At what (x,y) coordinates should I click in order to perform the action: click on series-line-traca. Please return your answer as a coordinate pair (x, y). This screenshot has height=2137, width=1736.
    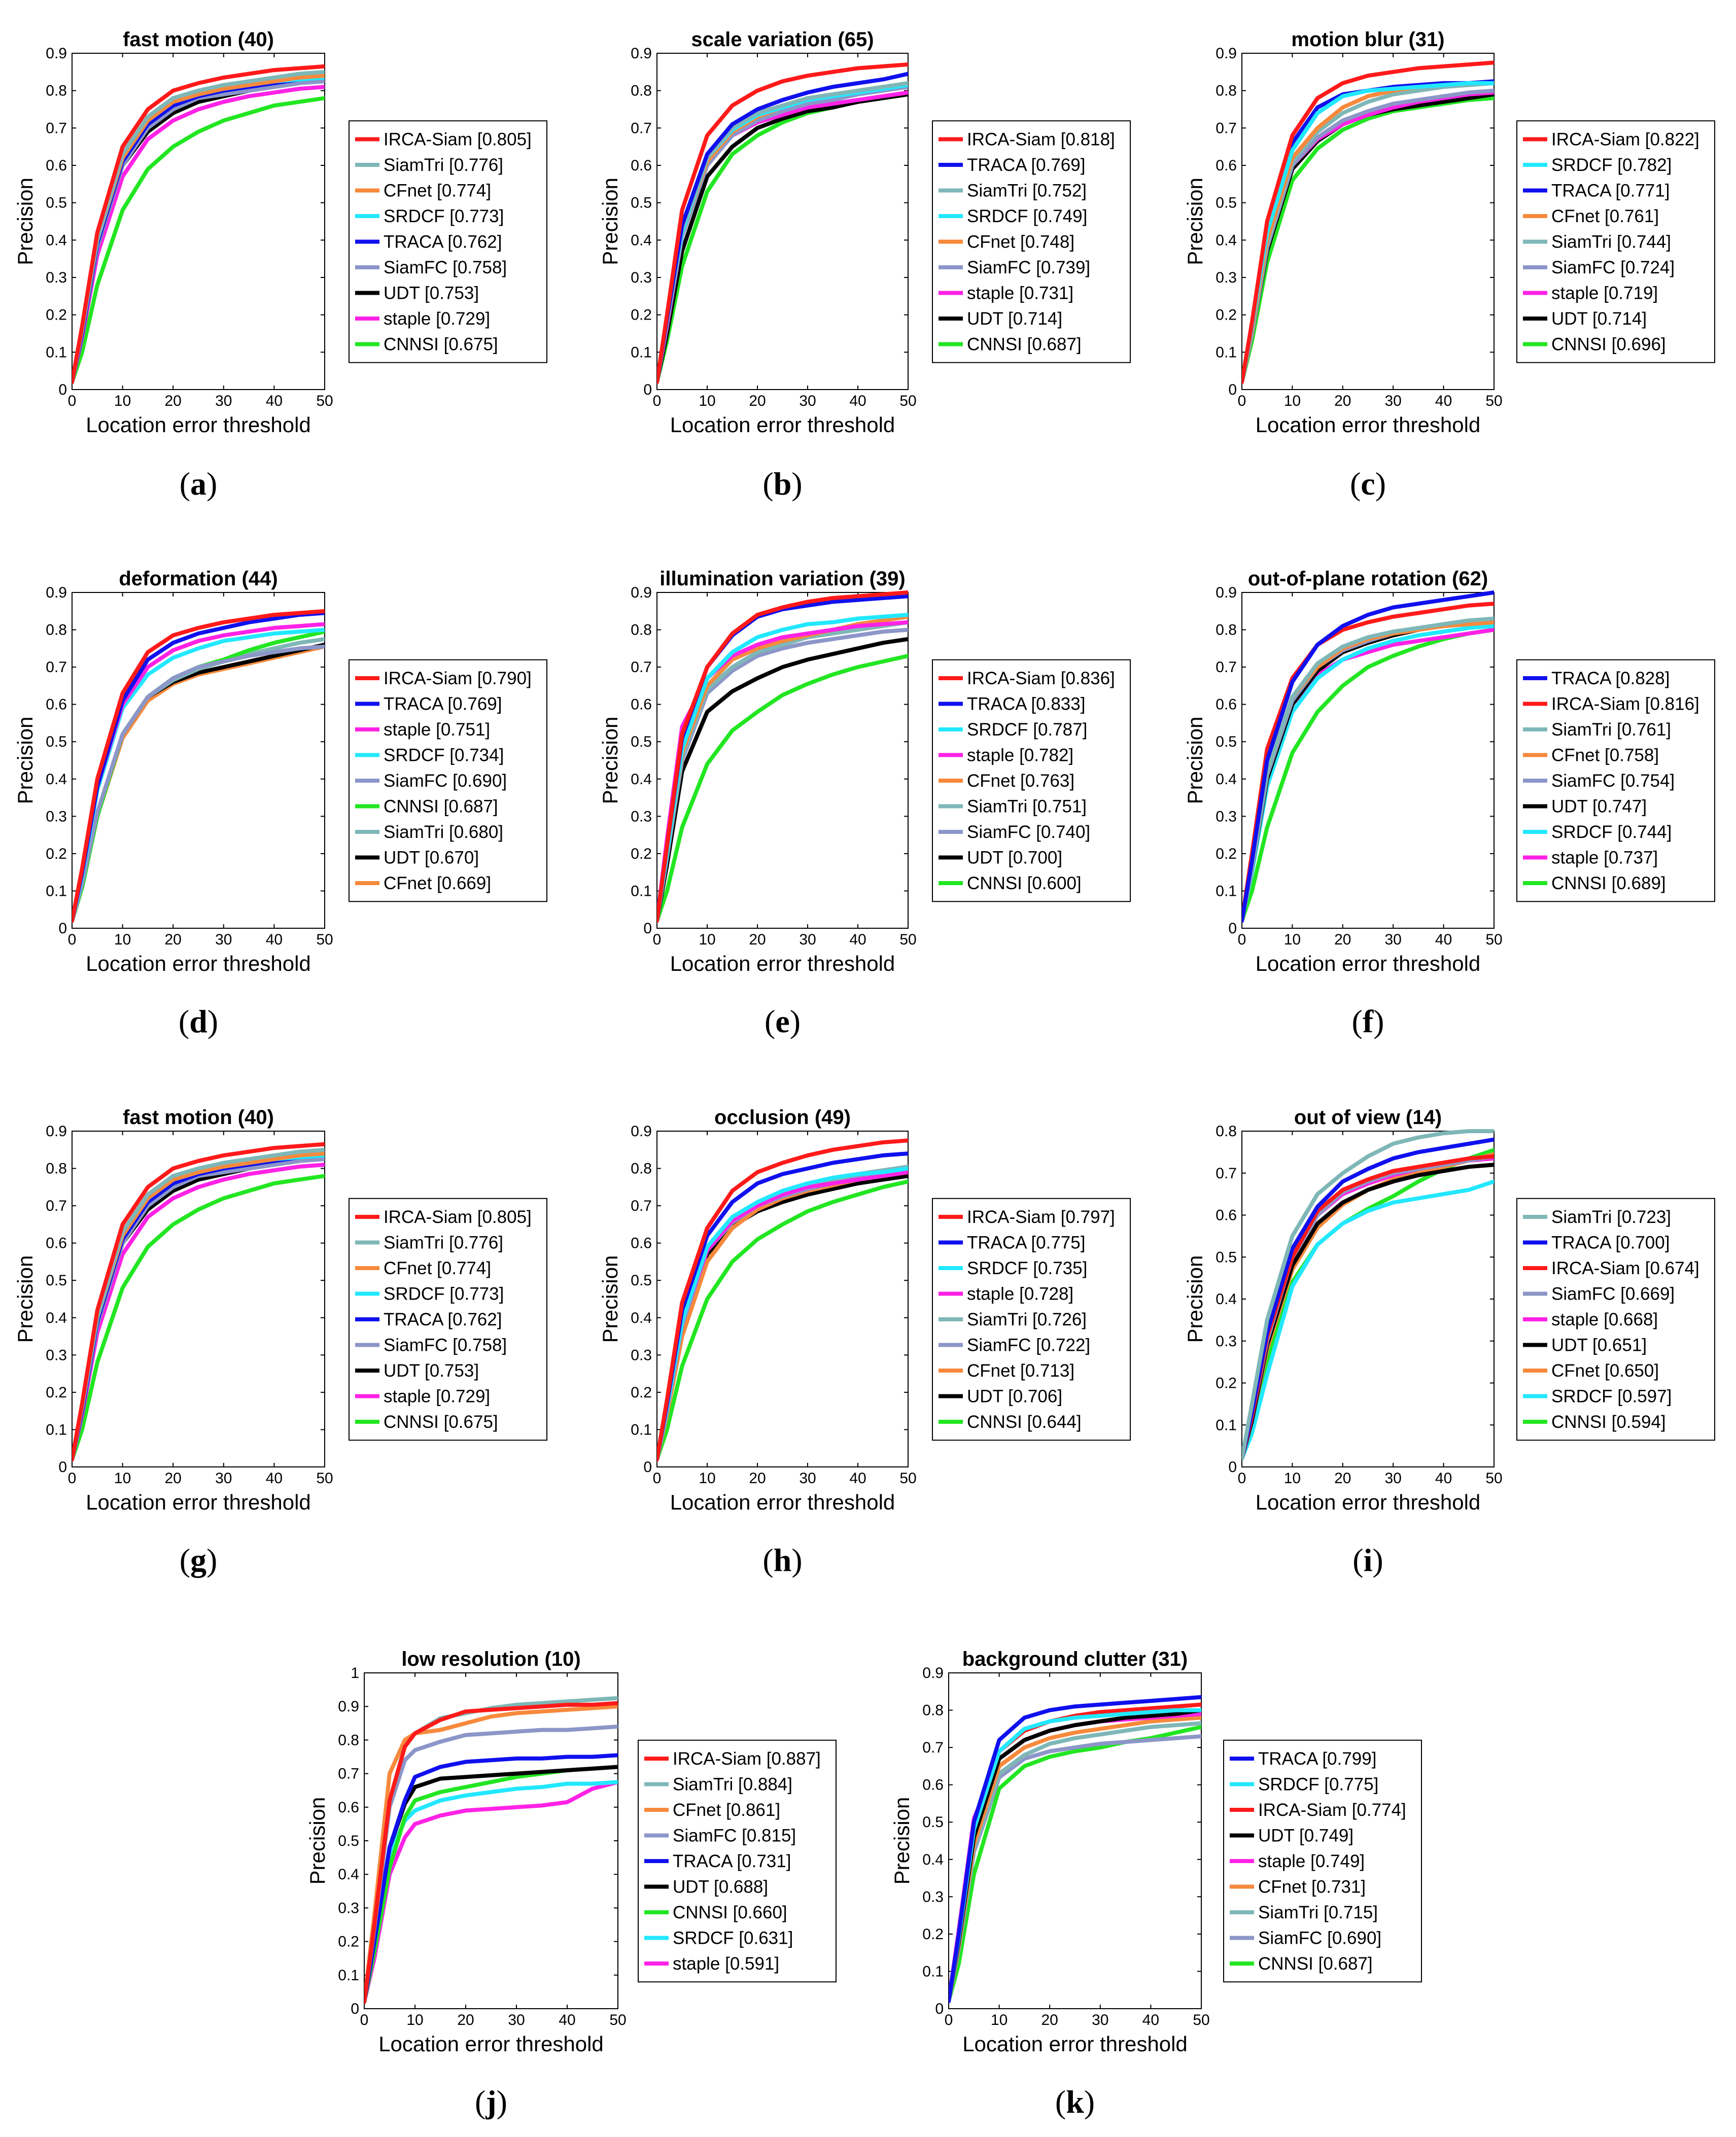
    Looking at the image, I should click on (1075, 1849).